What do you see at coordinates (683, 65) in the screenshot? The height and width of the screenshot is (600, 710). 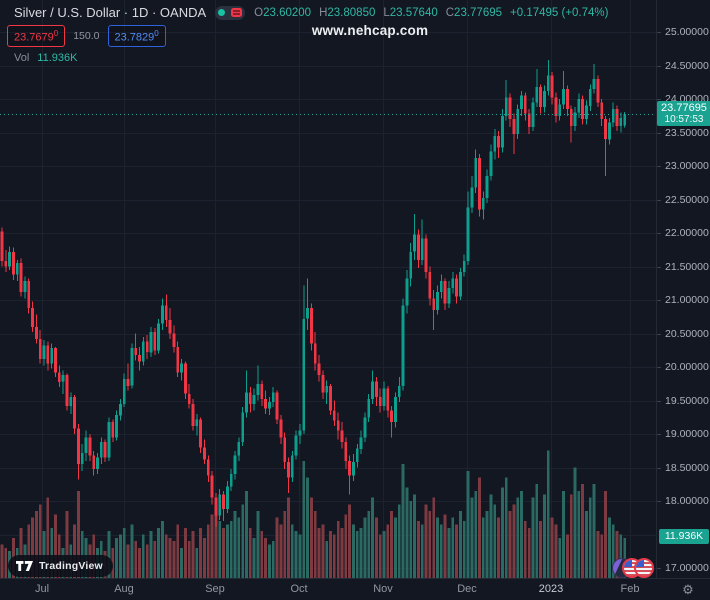 I see `price-axis-label: 24.50000` at bounding box center [683, 65].